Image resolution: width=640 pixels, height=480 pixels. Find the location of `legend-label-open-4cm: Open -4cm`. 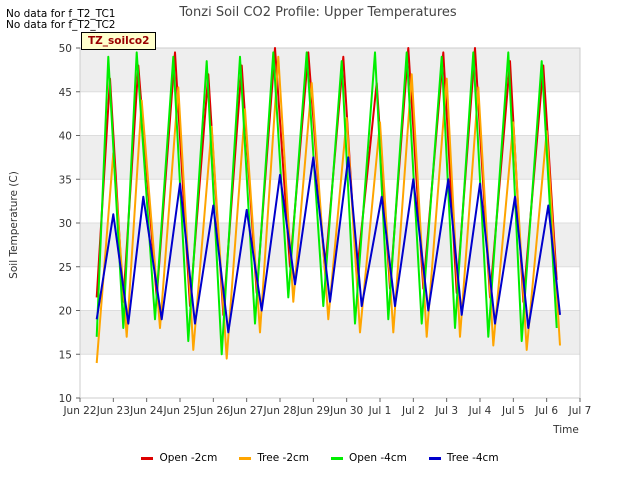

legend-label-open-4cm: Open -4cm is located at coordinates (378, 458).